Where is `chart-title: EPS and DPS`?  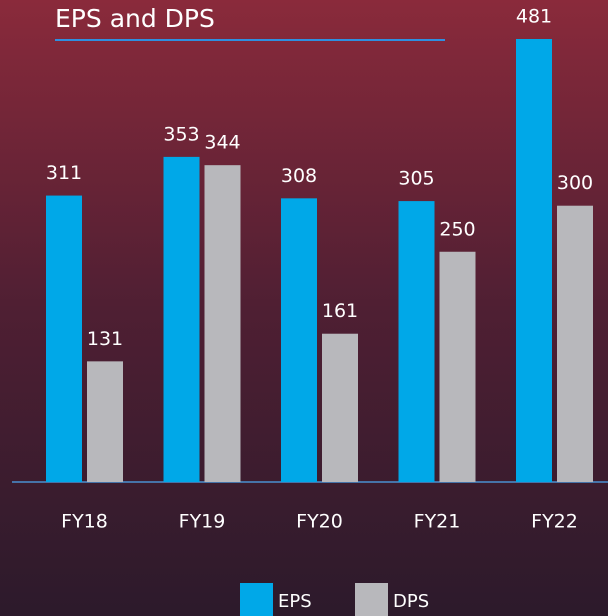
chart-title: EPS and DPS is located at coordinates (135, 18).